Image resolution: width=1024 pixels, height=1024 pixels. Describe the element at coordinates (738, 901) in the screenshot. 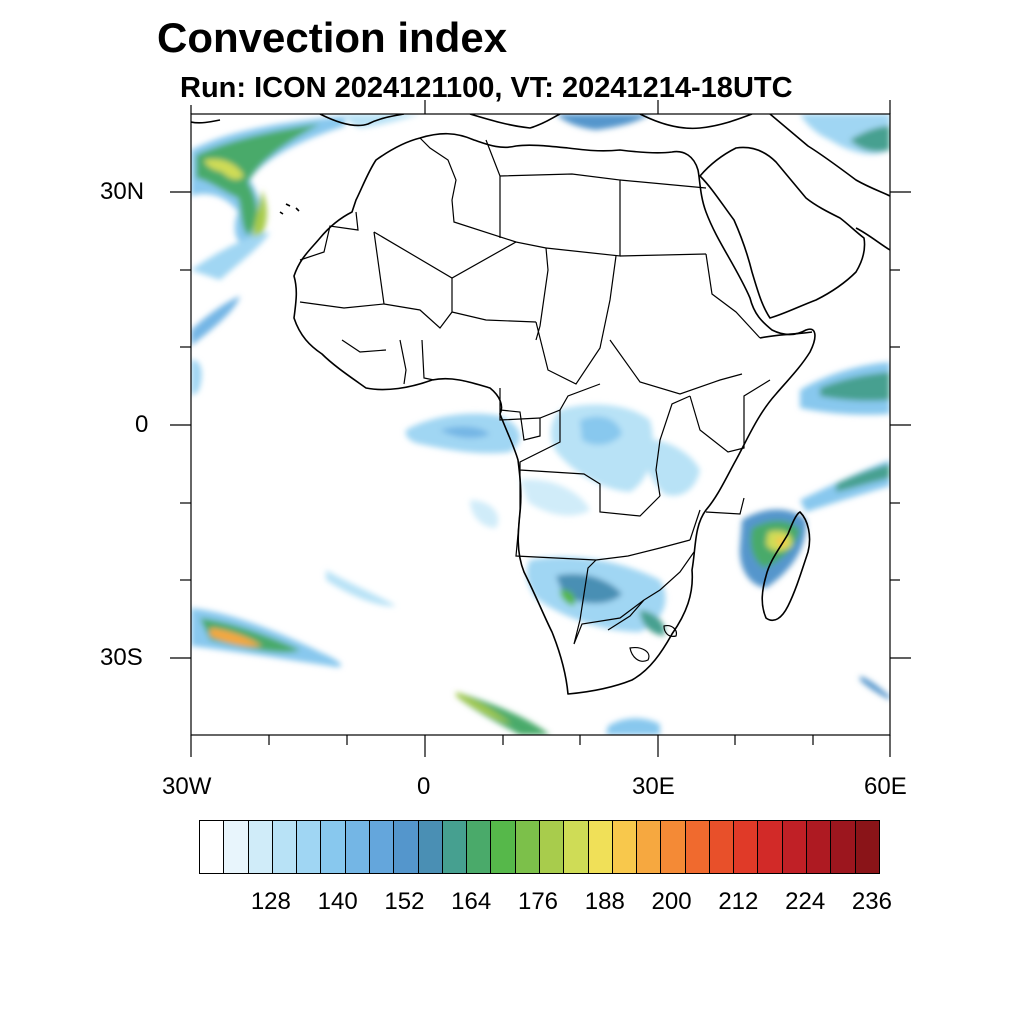

I see `colorbar-label: 212` at that location.